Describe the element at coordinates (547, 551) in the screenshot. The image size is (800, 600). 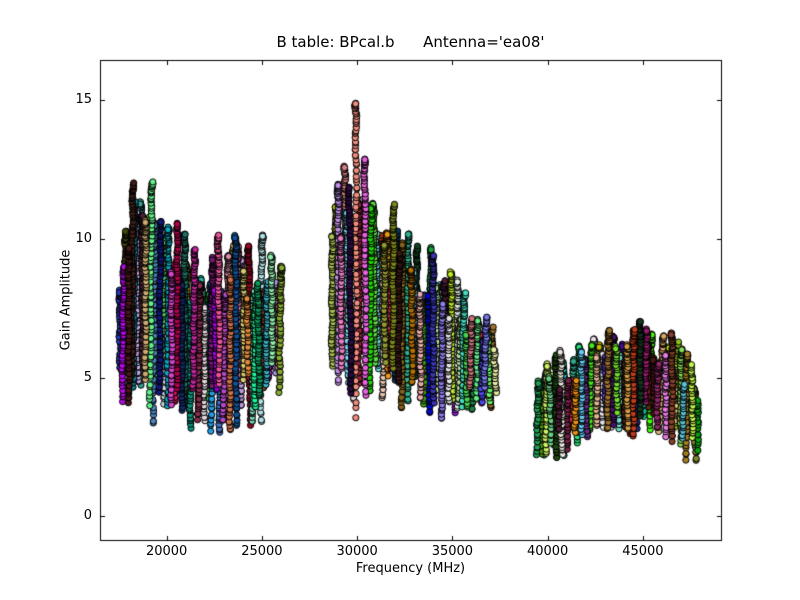
I see `x-tick-label: 40000` at that location.